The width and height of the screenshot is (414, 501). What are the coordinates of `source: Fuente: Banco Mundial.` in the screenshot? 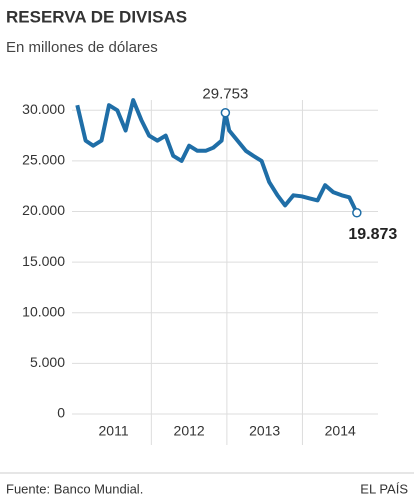 It's located at (74, 488).